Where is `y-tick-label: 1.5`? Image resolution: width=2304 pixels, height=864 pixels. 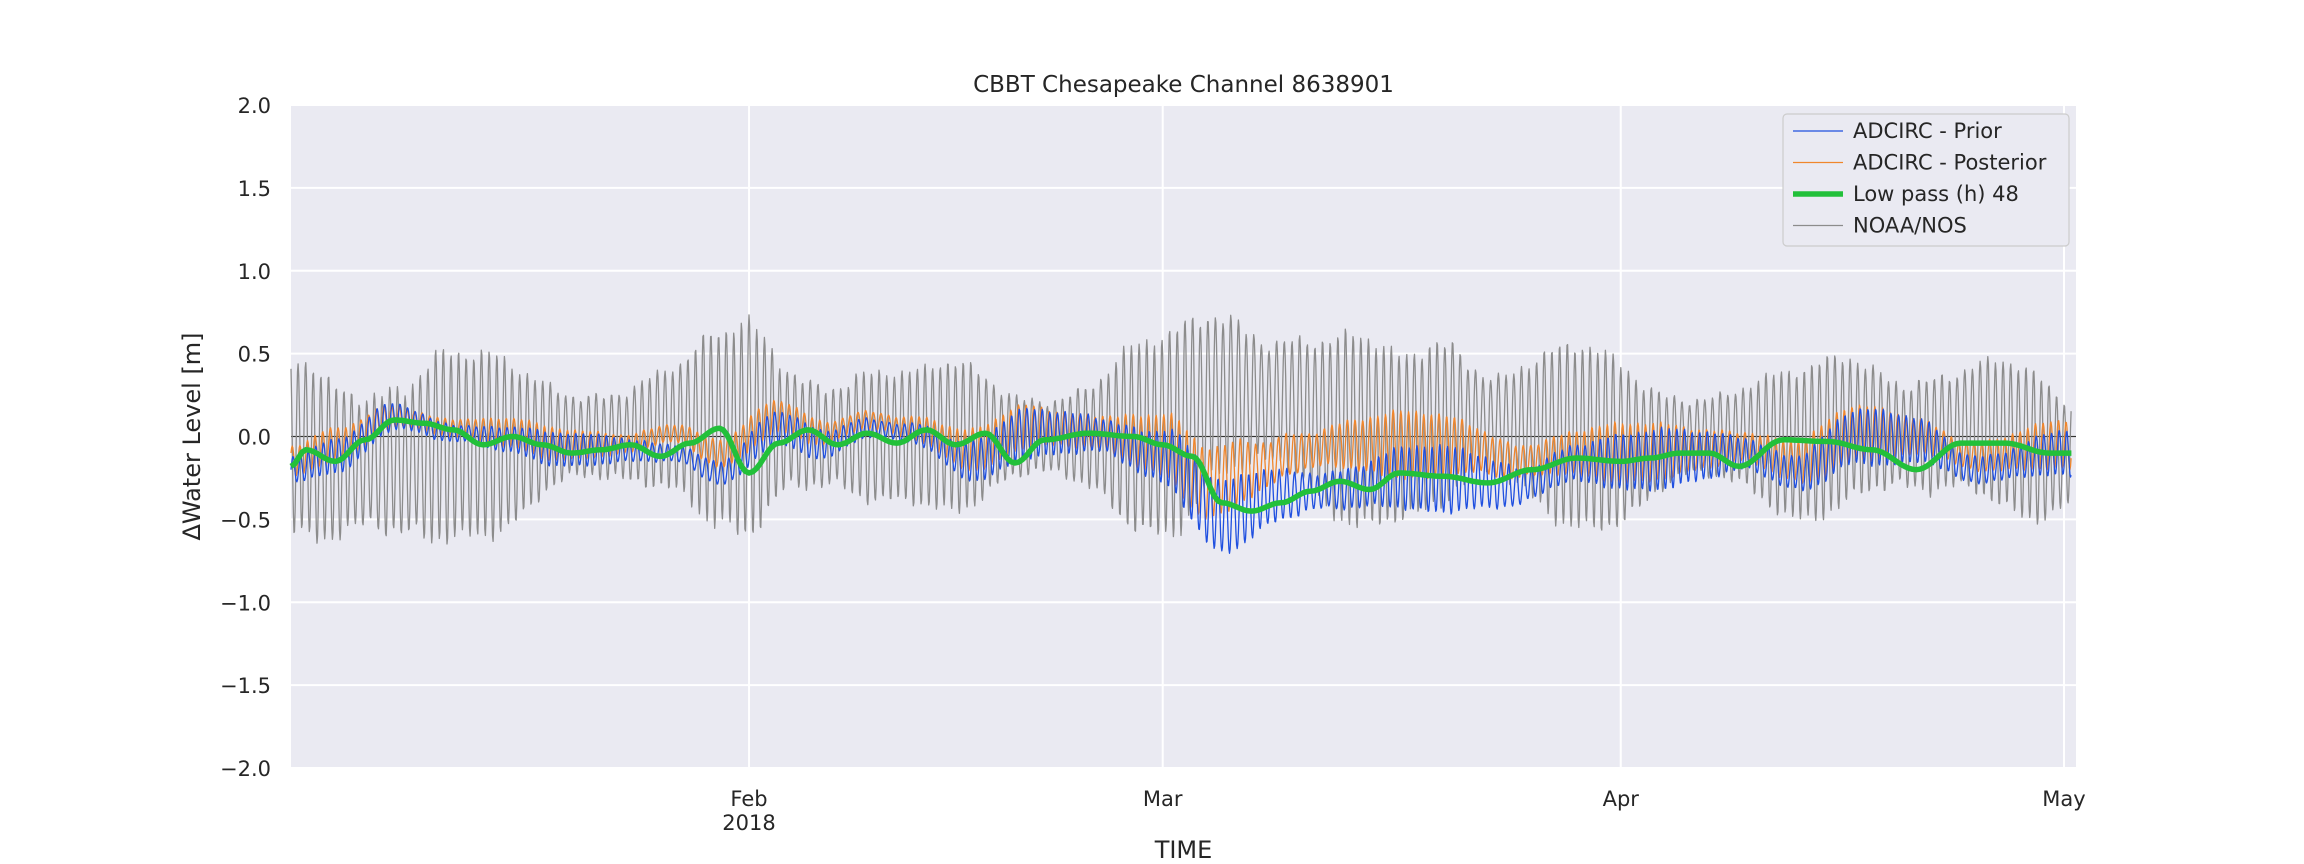
y-tick-label: 1.5 is located at coordinates (254, 189).